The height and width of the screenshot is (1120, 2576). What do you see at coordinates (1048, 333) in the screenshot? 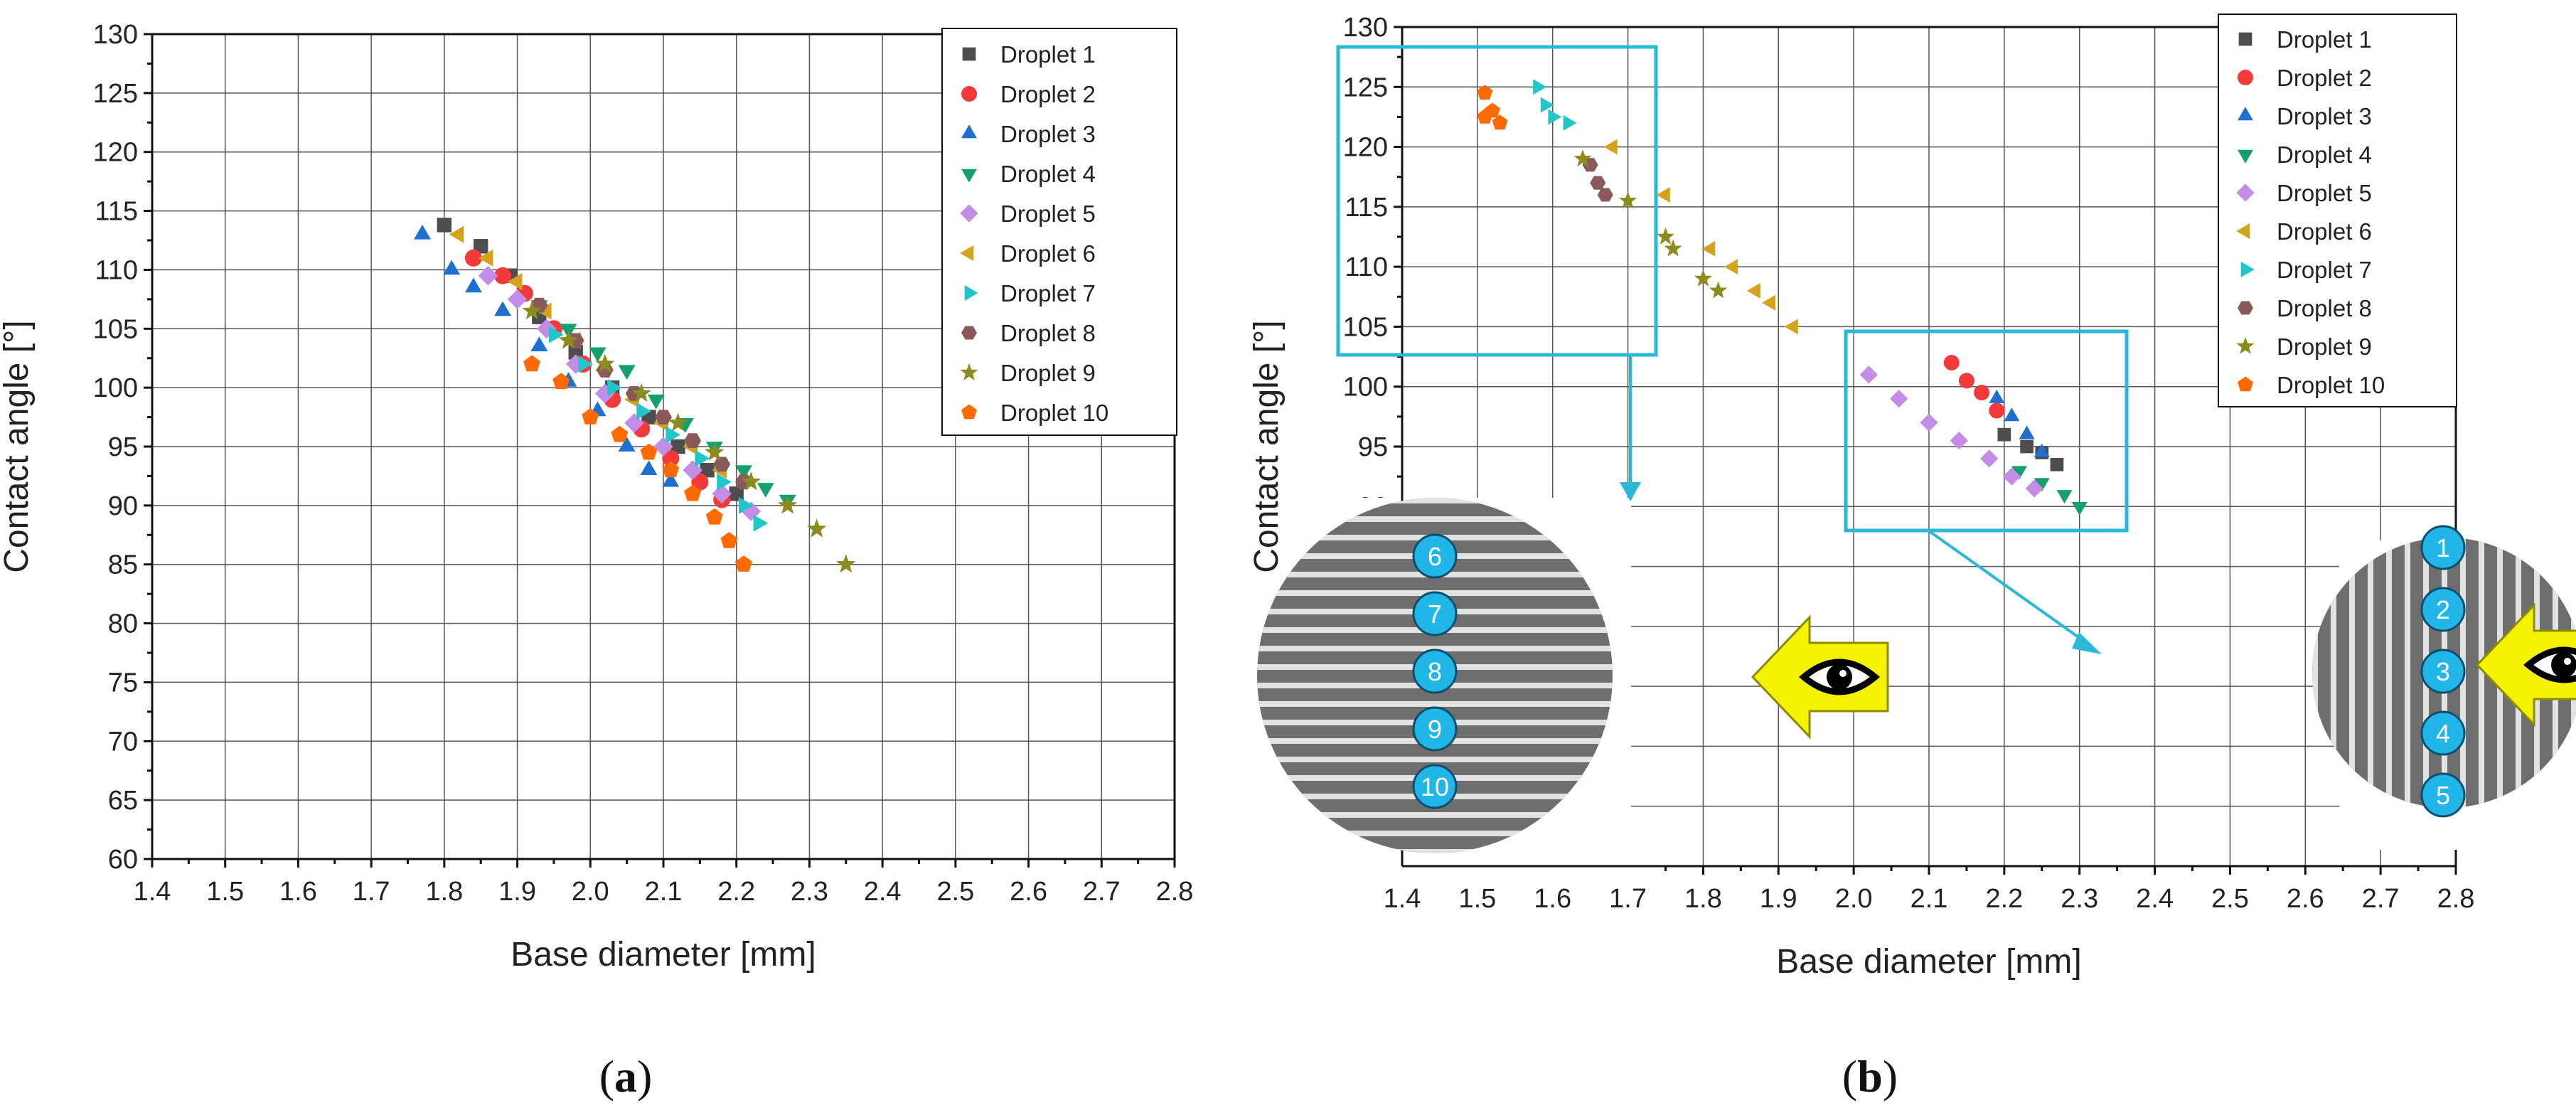
I see `legend-label: Droplet 8` at bounding box center [1048, 333].